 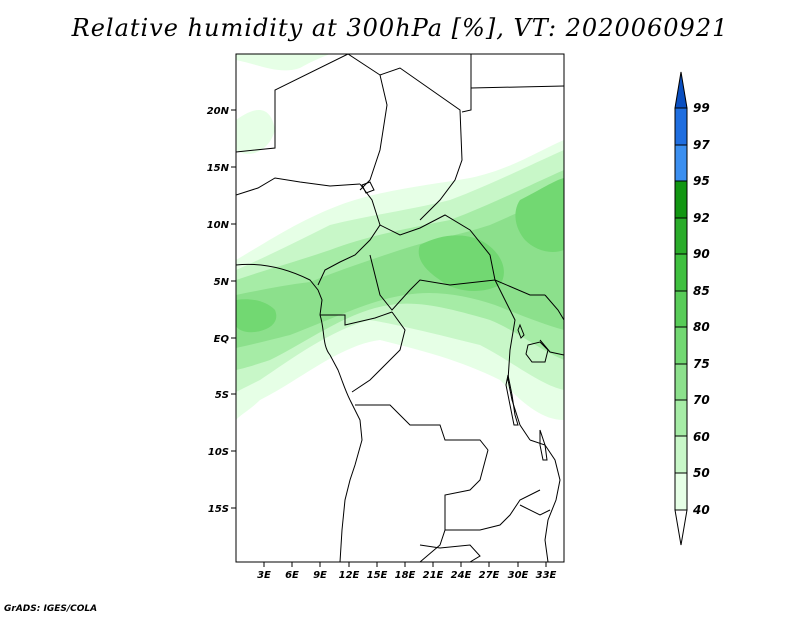 I want to click on colorbar-max-arrow, so click(x=681, y=90).